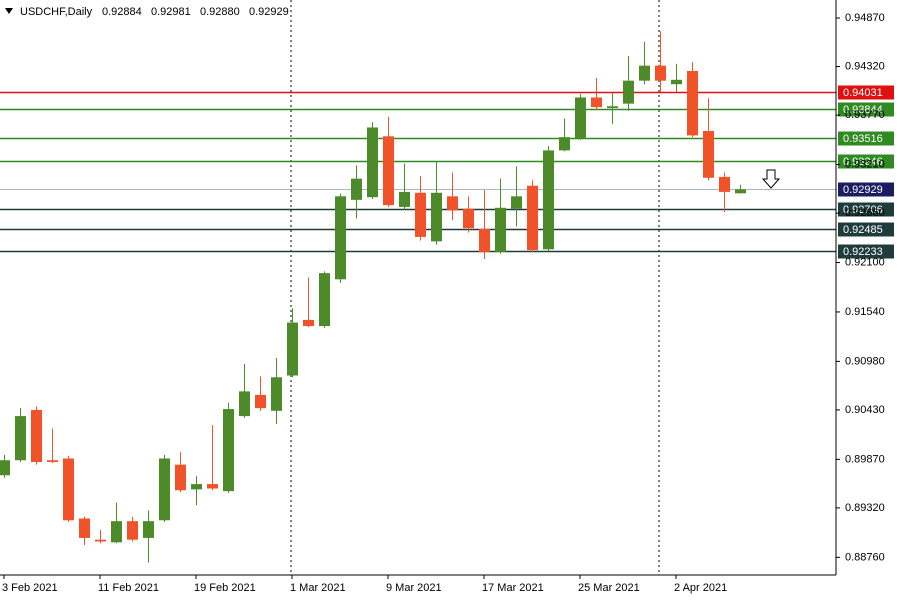  What do you see at coordinates (771, 179) in the screenshot?
I see `arrow-icon` at bounding box center [771, 179].